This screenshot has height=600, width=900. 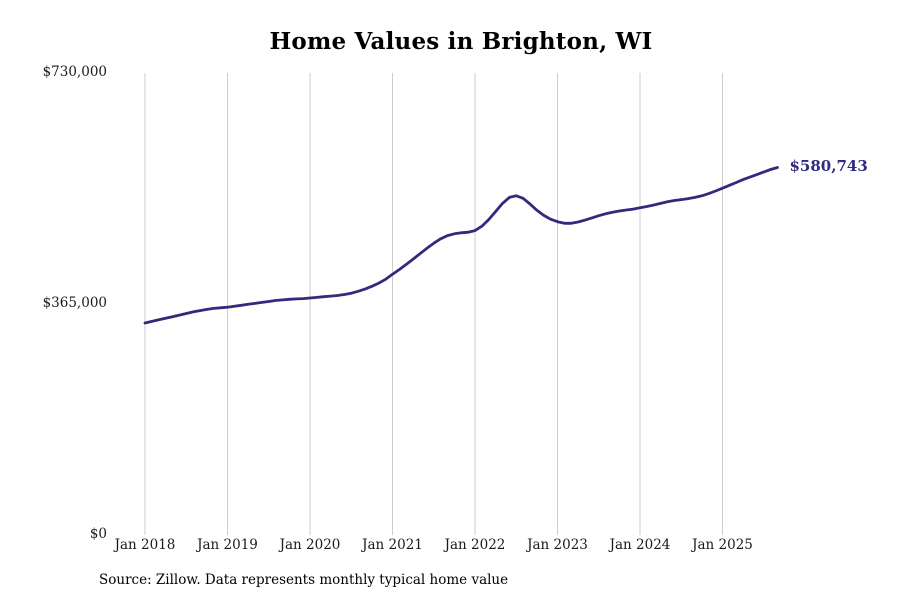 I want to click on y-tick-label: $730,000, so click(x=74, y=72).